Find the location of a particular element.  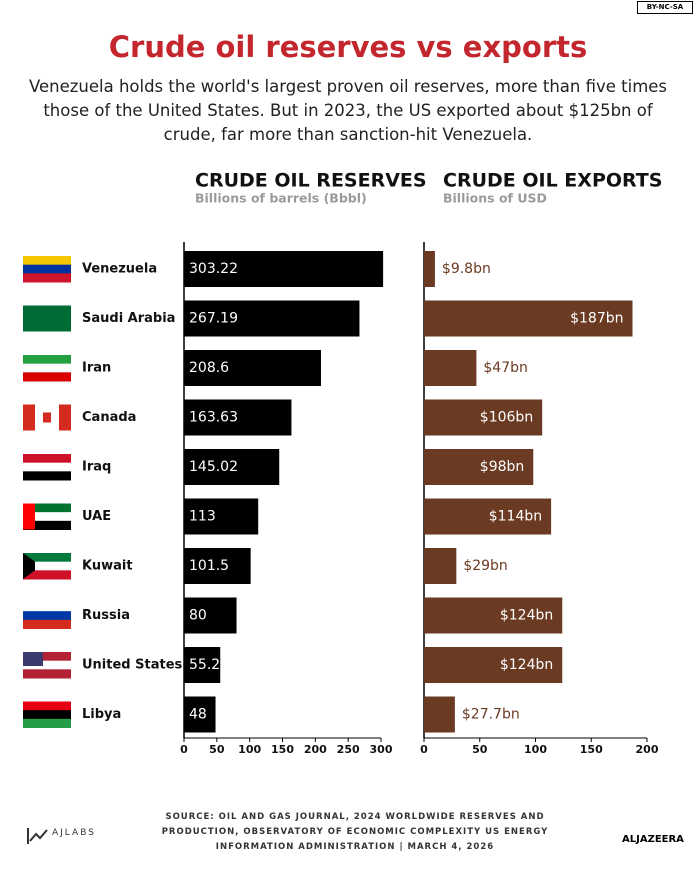

ajlabs-logo is located at coordinates (37, 836).